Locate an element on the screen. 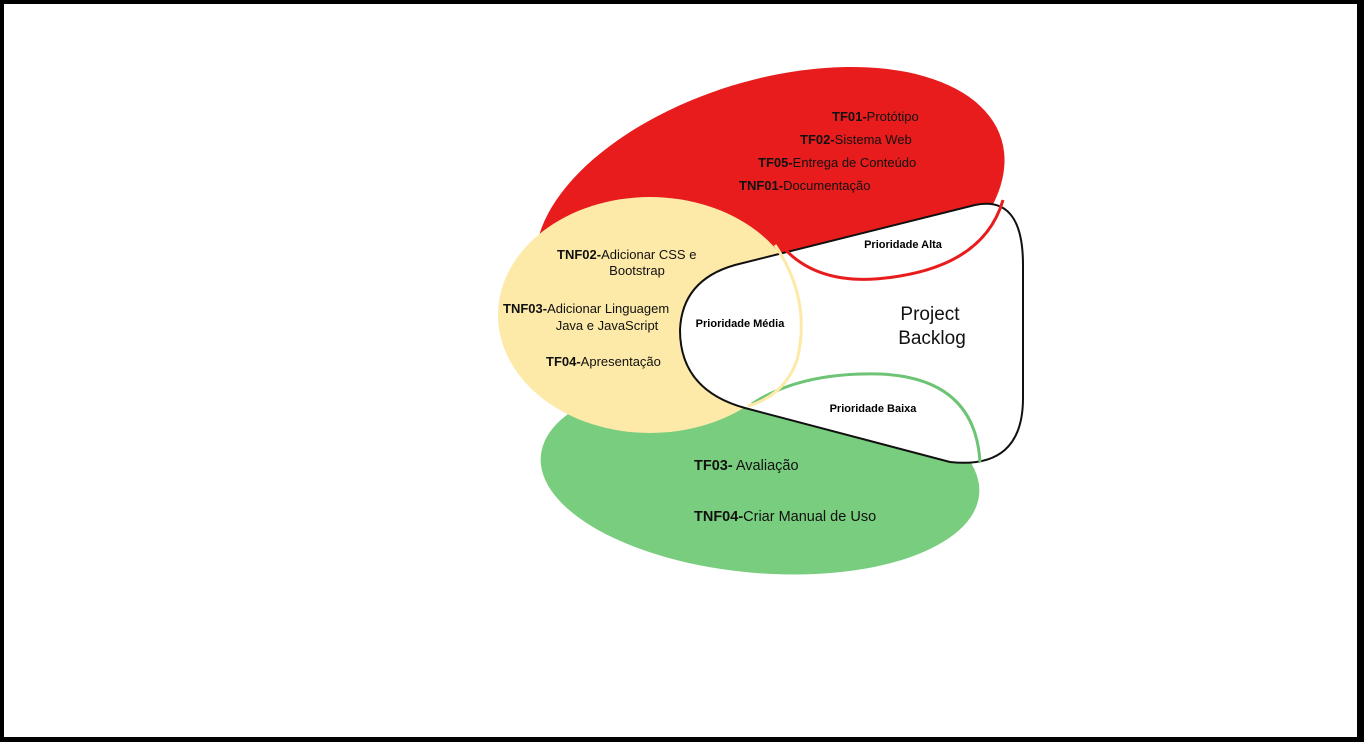 The width and height of the screenshot is (1364, 742). medium-task-2: TNF03-Adicionar Linguagem is located at coordinates (586, 308).